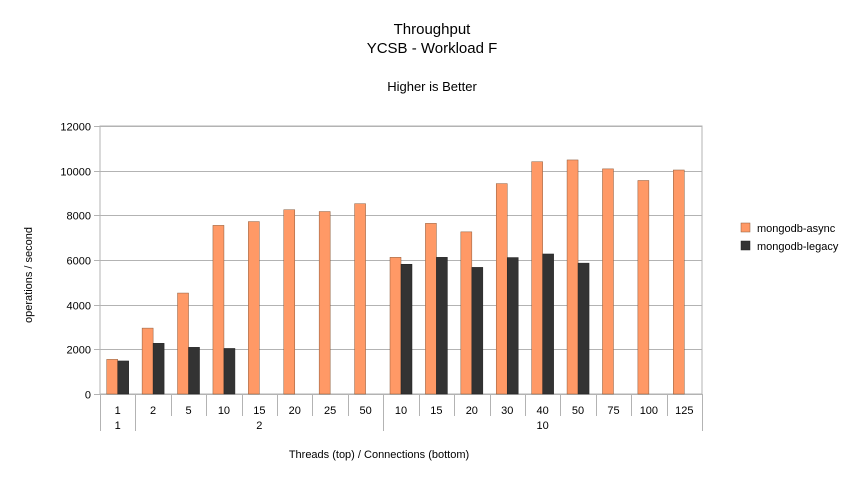 The height and width of the screenshot is (481, 865). What do you see at coordinates (432, 48) in the screenshot?
I see `chart-subtitle: YCSB - Workload F` at bounding box center [432, 48].